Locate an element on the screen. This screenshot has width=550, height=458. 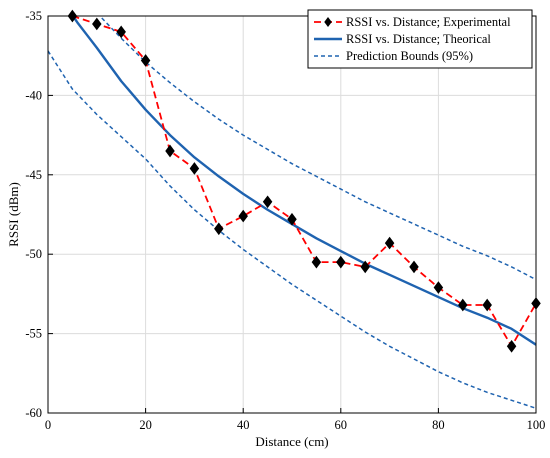
legend-label-2: Prediction Bounds (95%) is located at coordinates (409, 56).